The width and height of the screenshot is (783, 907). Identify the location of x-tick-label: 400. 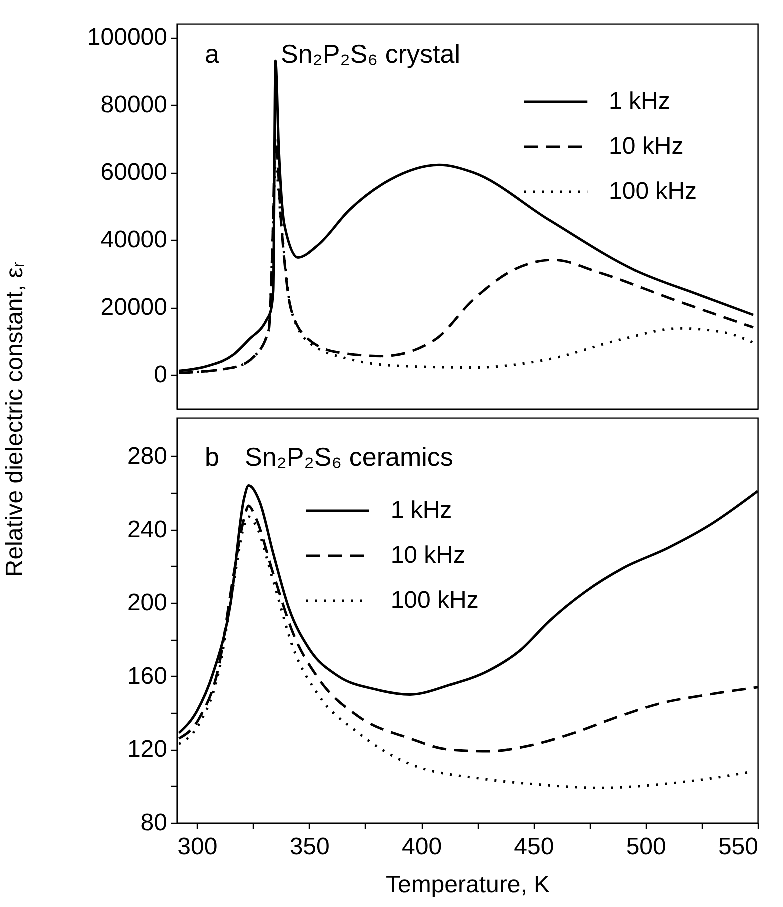
(422, 847).